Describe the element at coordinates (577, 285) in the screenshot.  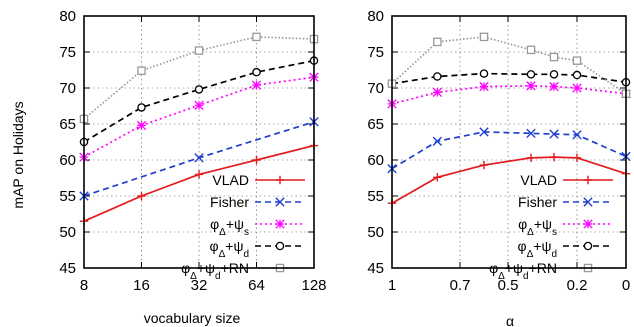
I see `x-tick-label: 0.2` at that location.